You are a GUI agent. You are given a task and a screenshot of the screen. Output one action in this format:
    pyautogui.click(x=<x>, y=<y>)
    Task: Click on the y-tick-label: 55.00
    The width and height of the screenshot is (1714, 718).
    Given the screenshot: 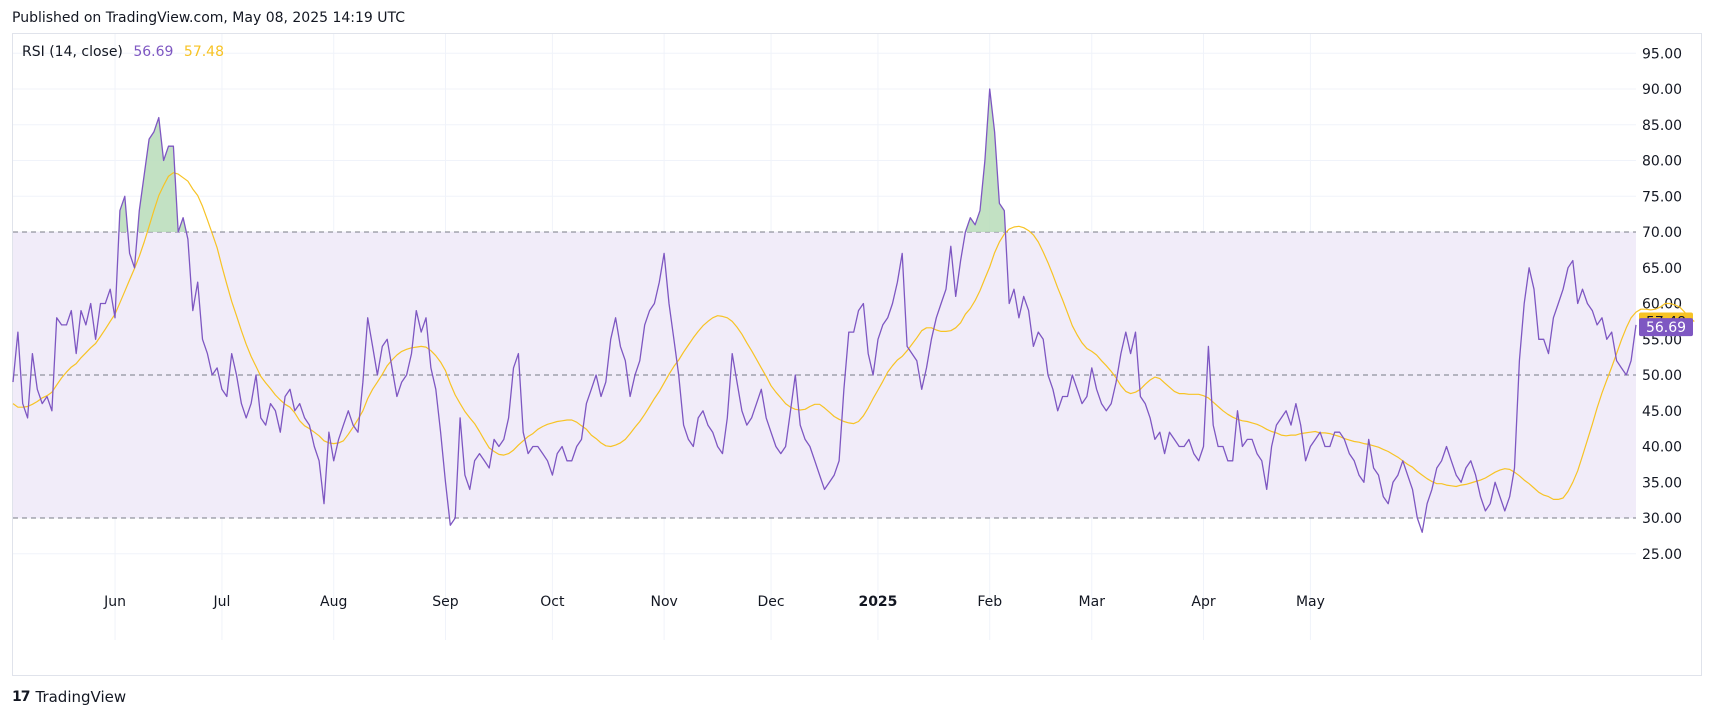 What is the action you would take?
    pyautogui.click(x=1662, y=340)
    